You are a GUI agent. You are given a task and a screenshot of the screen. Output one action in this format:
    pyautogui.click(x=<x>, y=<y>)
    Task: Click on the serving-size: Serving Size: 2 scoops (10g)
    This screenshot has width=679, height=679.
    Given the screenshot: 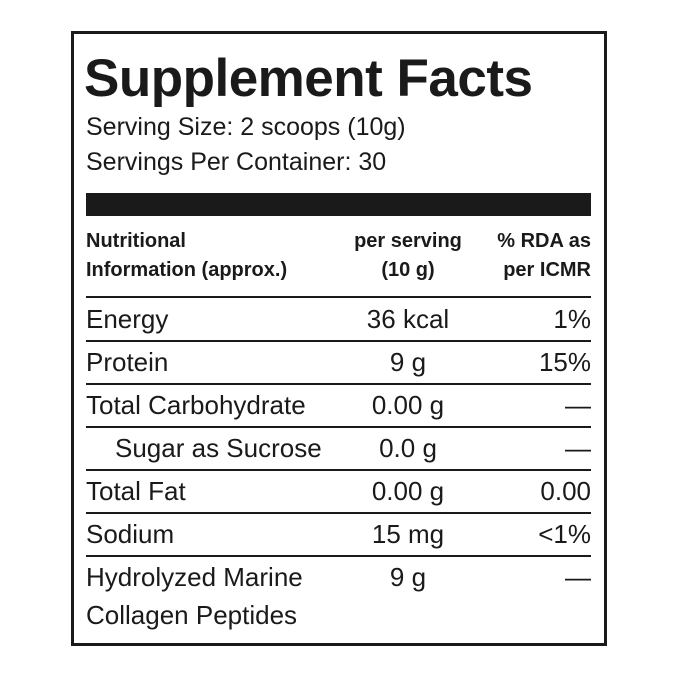 What is the action you would take?
    pyautogui.click(x=246, y=127)
    